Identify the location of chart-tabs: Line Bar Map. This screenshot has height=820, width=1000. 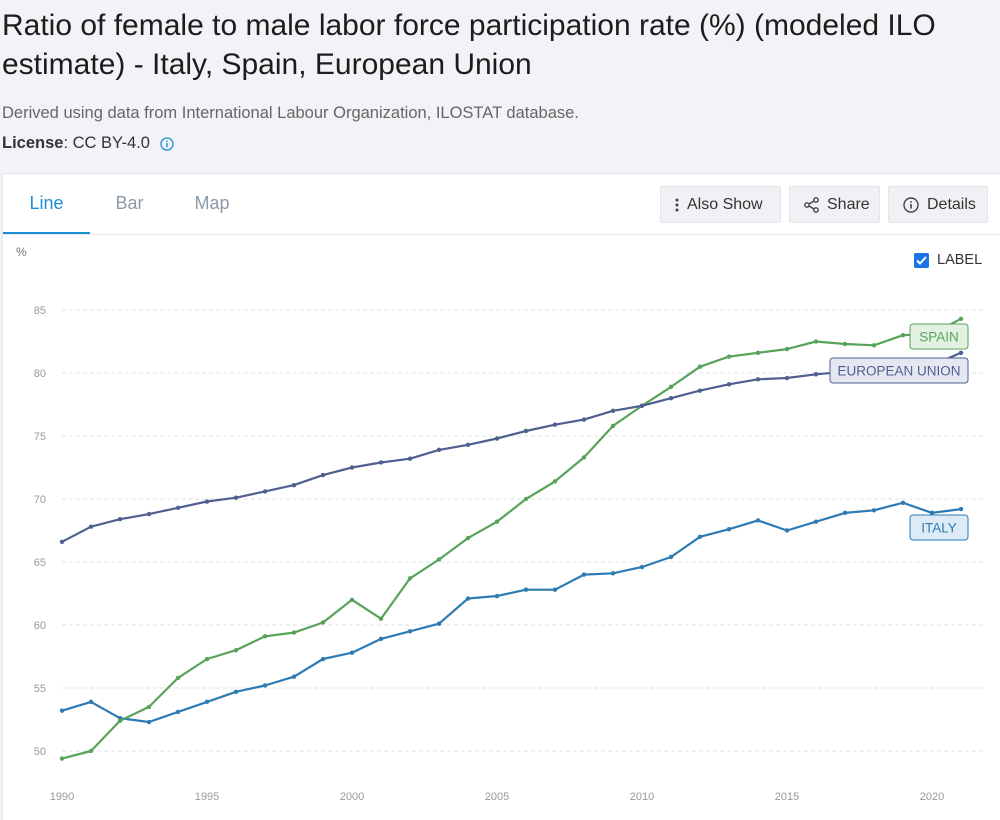
(129, 204).